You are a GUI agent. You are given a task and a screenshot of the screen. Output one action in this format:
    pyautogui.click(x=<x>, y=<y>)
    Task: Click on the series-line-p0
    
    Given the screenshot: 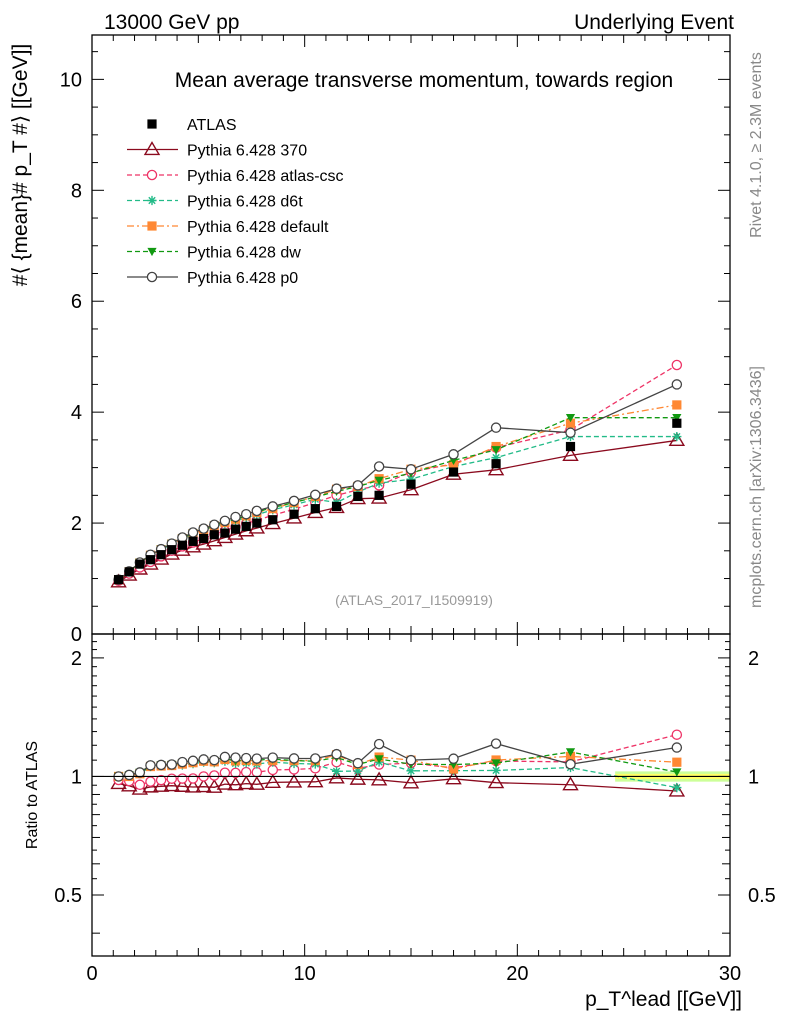 What is the action you would take?
    pyautogui.click(x=398, y=482)
    